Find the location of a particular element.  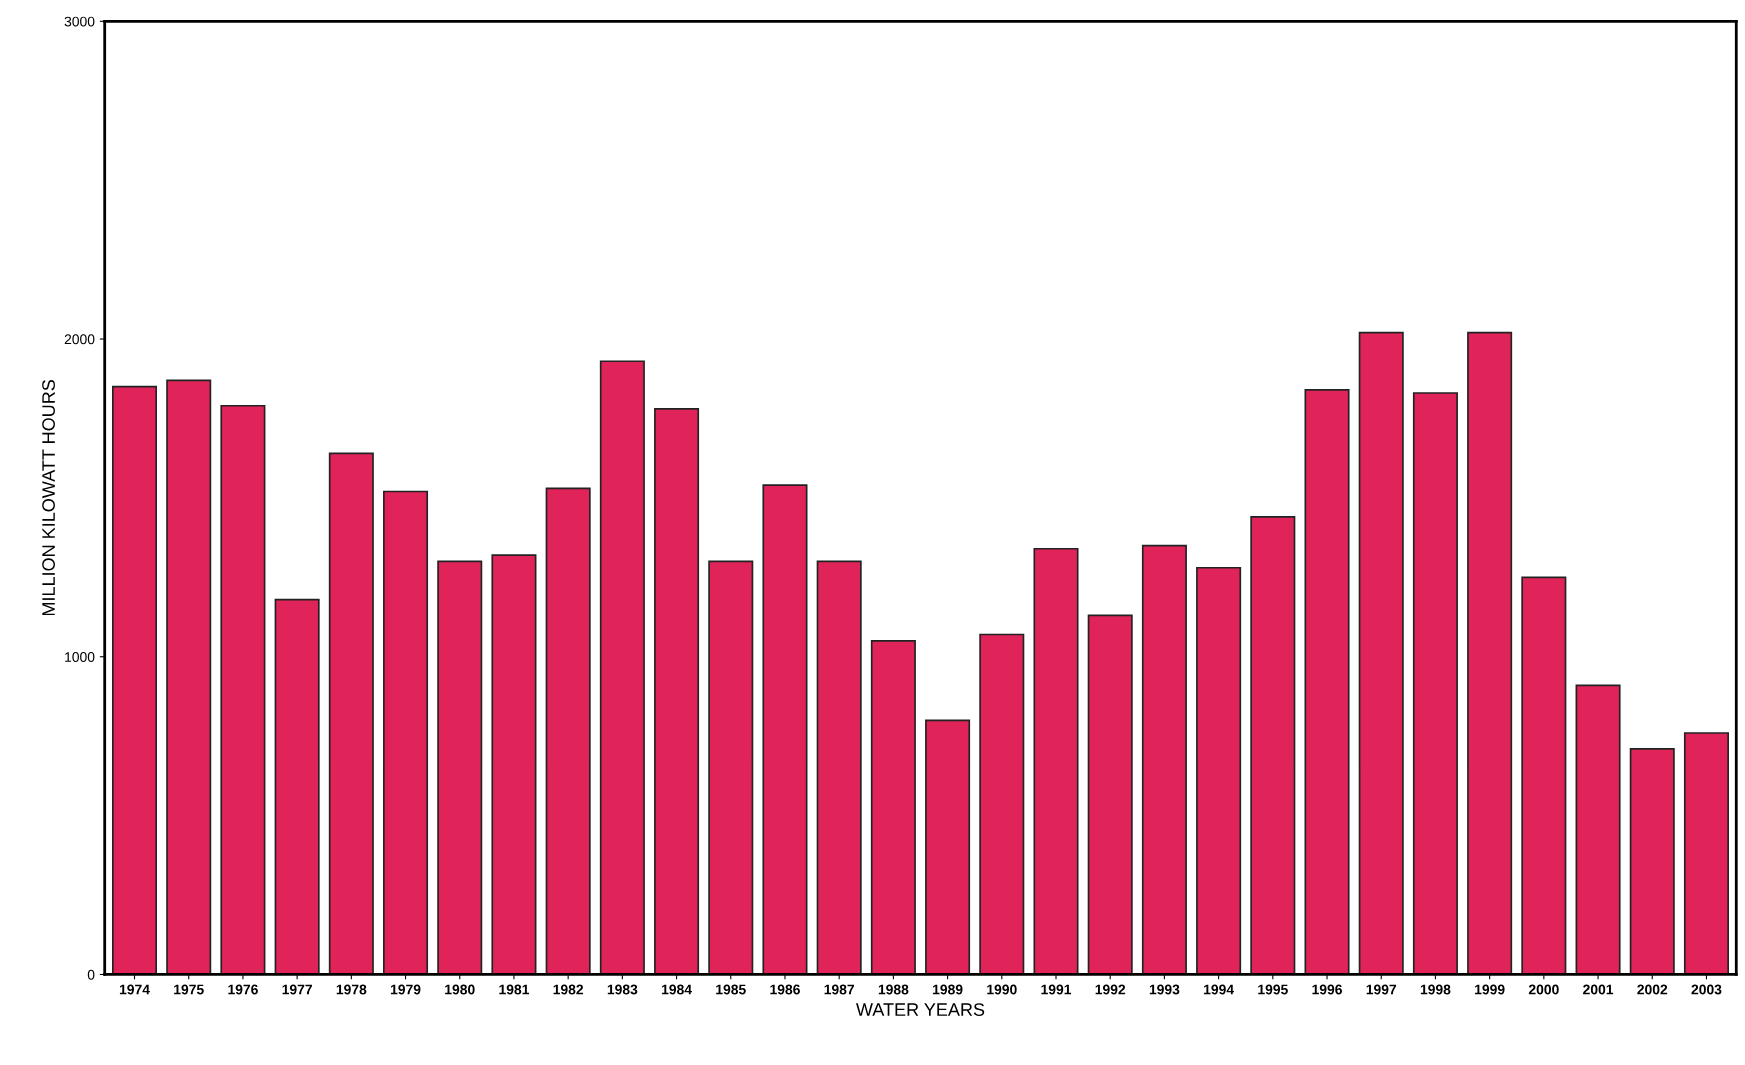

y-tick-label: 3000 is located at coordinates (79, 21).